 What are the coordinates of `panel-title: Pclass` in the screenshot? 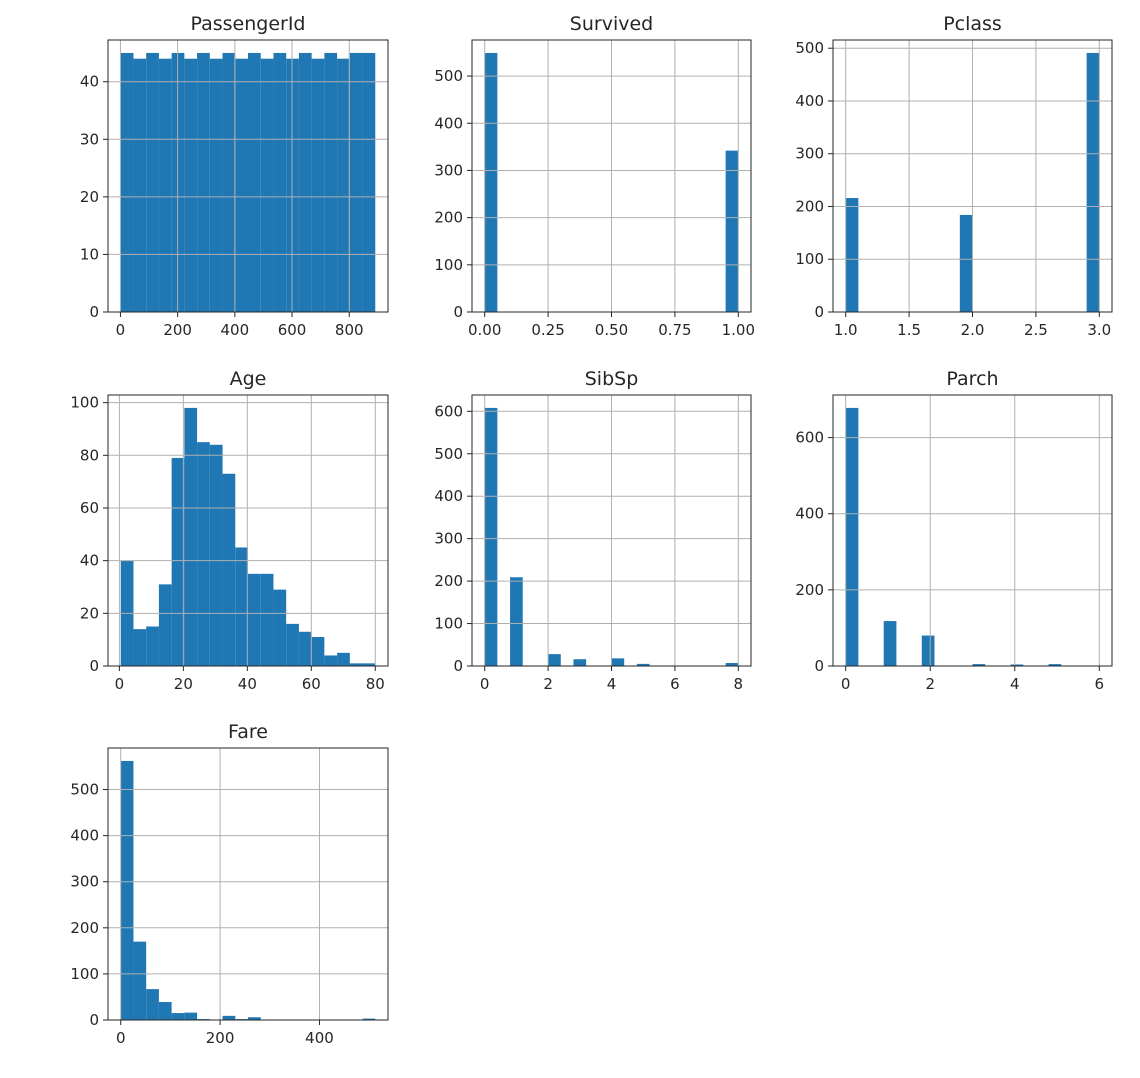 It's located at (972, 24).